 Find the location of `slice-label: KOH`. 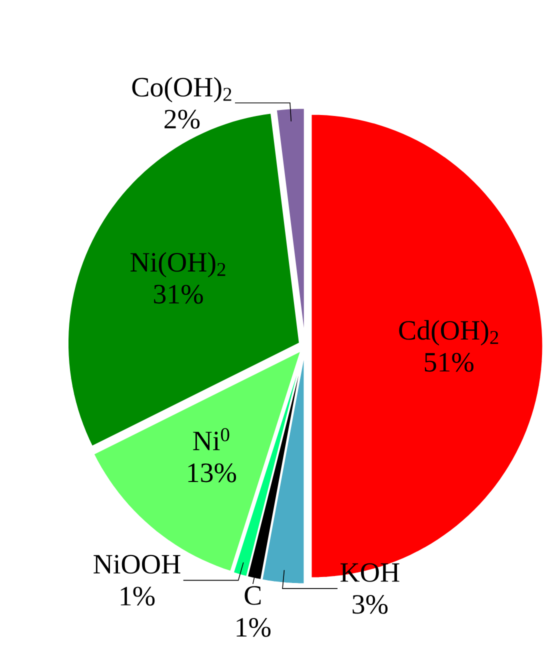

slice-label: KOH is located at coordinates (370, 572).